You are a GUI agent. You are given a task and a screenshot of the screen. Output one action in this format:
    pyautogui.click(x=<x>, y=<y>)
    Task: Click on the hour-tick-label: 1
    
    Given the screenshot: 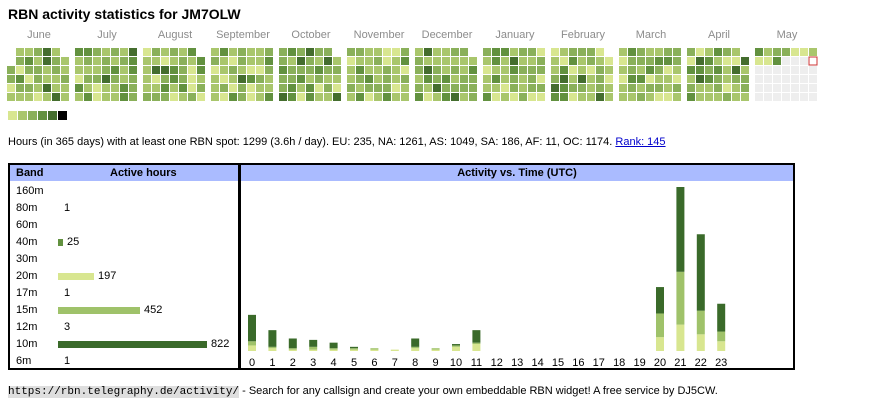 What is the action you would take?
    pyautogui.click(x=272, y=362)
    